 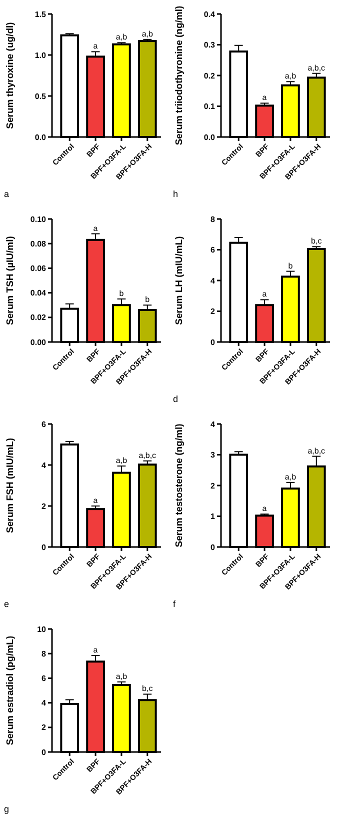 What do you see at coordinates (42, 629) in the screenshot?
I see `y-tick-label: 10` at bounding box center [42, 629].